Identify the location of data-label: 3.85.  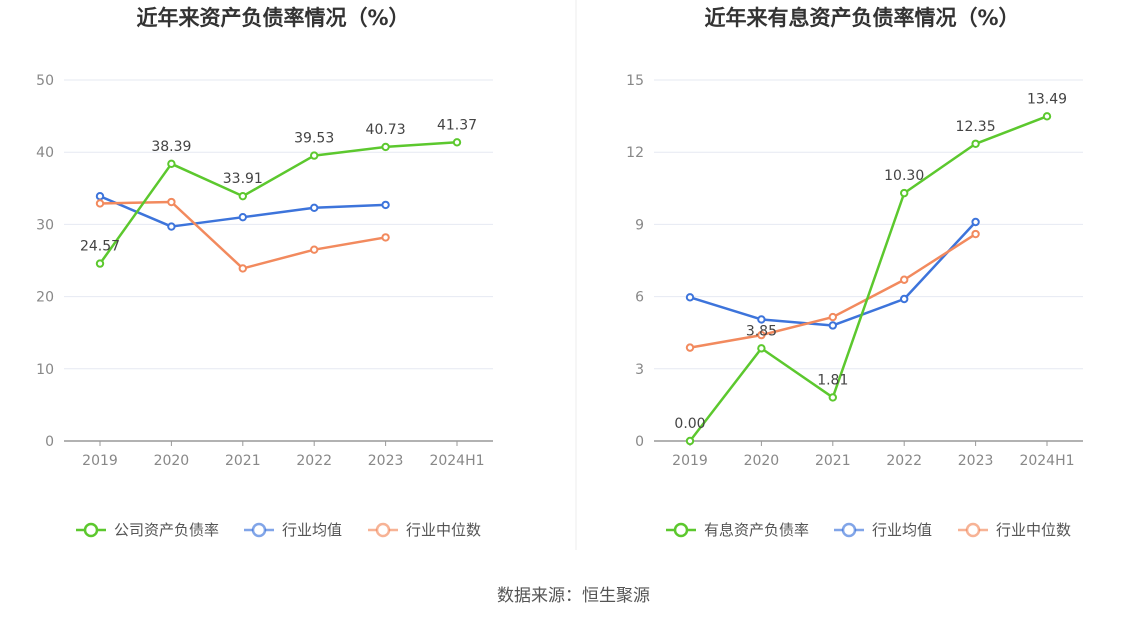
(761, 331).